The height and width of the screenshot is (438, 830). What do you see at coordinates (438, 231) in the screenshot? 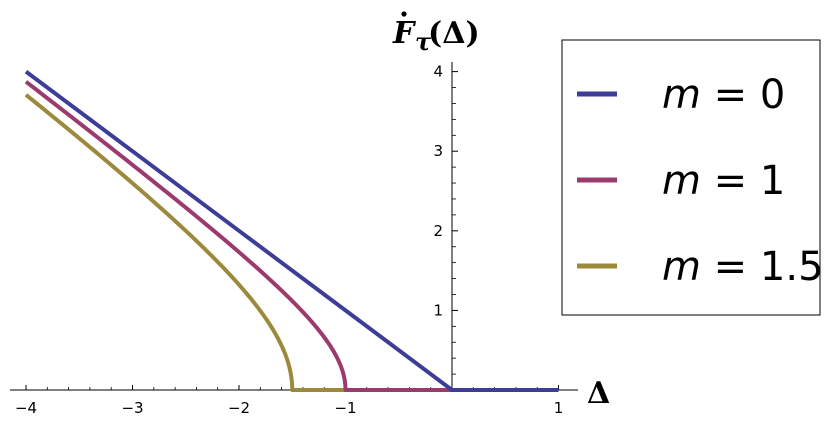
I see `y-tick-label: 2` at bounding box center [438, 231].